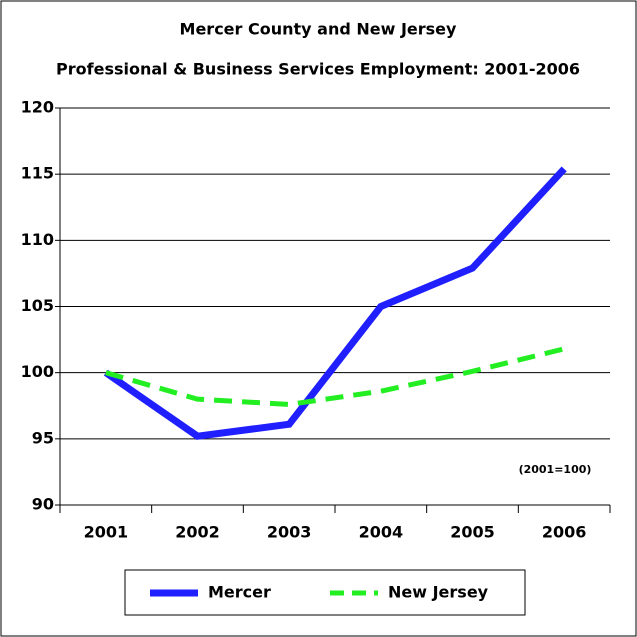 Image resolution: width=637 pixels, height=637 pixels. What do you see at coordinates (319, 29) in the screenshot?
I see `chart-title: Mercer County and New Jersey` at bounding box center [319, 29].